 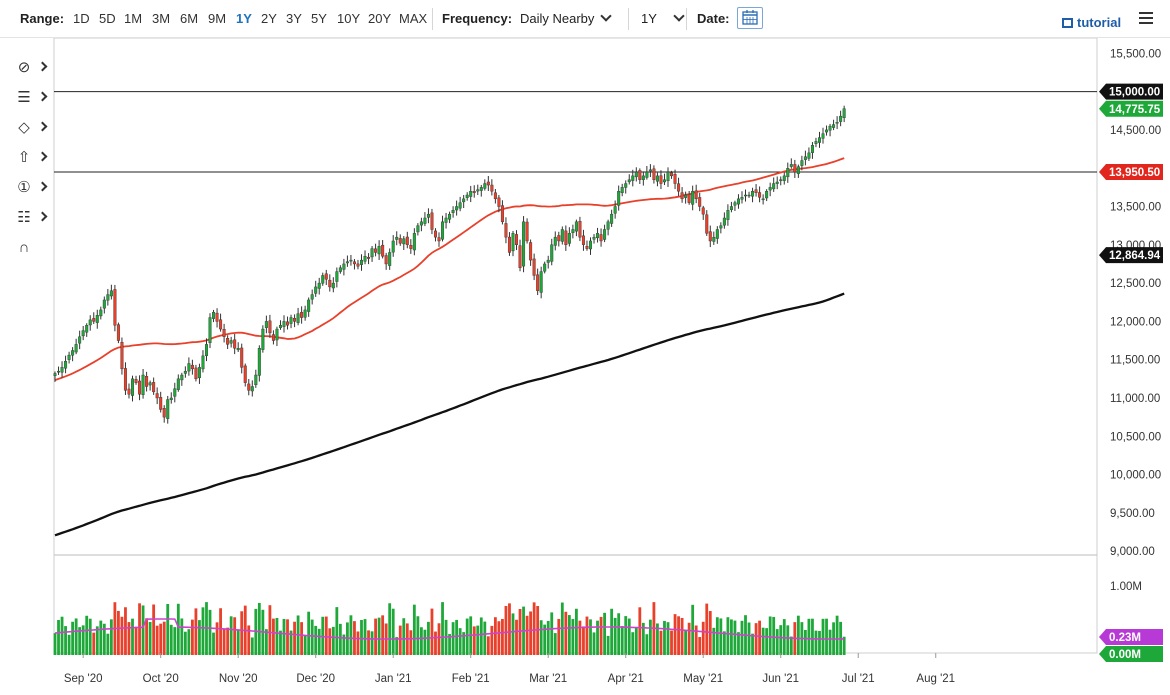 I want to click on tool-trendline: ☰, so click(x=30, y=98).